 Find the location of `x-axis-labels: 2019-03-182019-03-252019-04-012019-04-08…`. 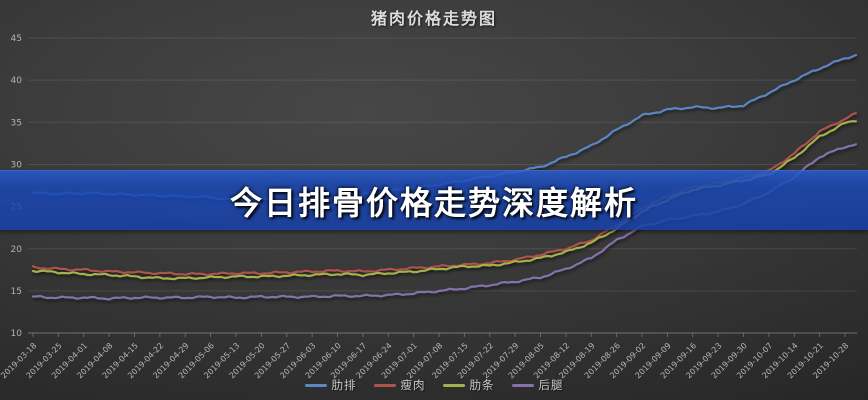

x-axis-labels: 2019-03-182019-03-252019-04-012019-04-08… is located at coordinates (425, 360).